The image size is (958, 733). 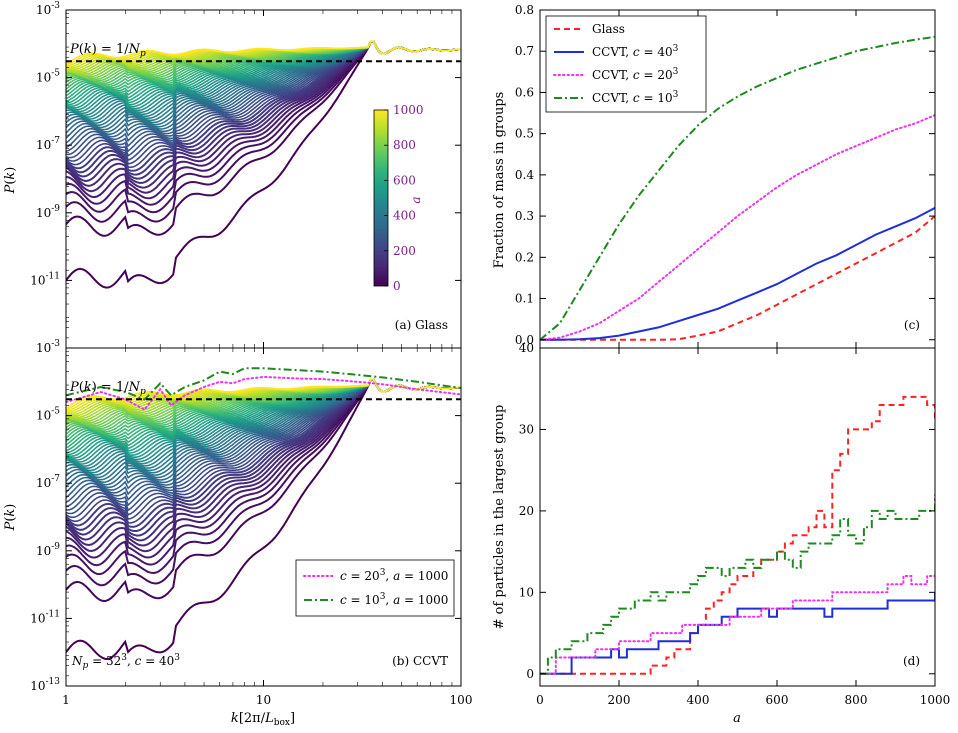 I want to click on x-tick-label: 10, so click(x=263, y=700).